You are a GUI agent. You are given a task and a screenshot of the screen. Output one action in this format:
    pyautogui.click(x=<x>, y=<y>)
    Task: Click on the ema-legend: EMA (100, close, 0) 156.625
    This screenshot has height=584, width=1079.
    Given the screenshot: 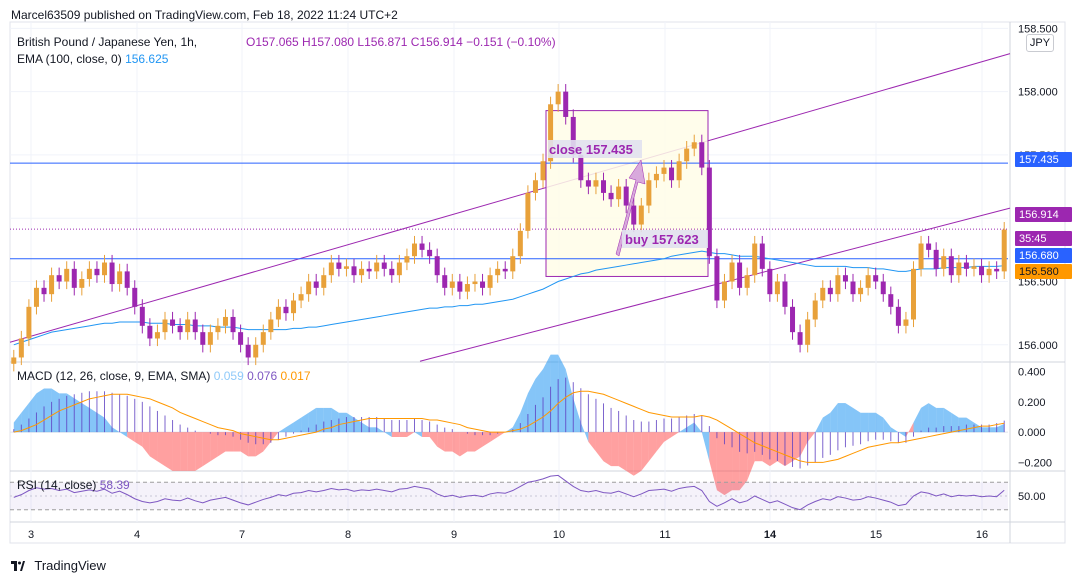 What is the action you would take?
    pyautogui.click(x=92, y=59)
    